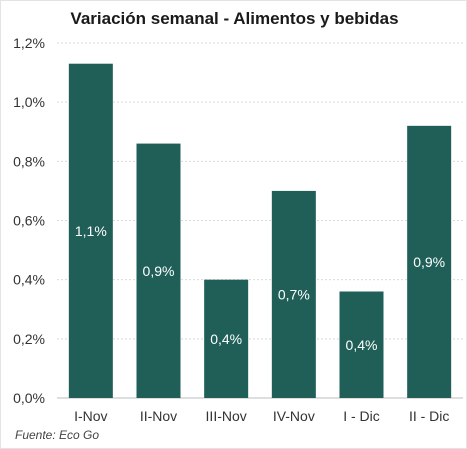  I want to click on source-note: Fuente: Eco Go, so click(57, 435).